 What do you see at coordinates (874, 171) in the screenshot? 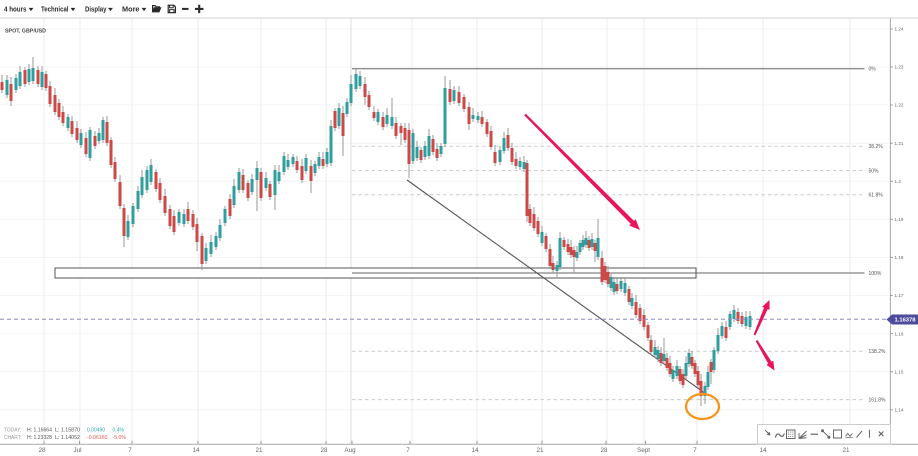
I see `svg-text: 50%` at bounding box center [874, 171].